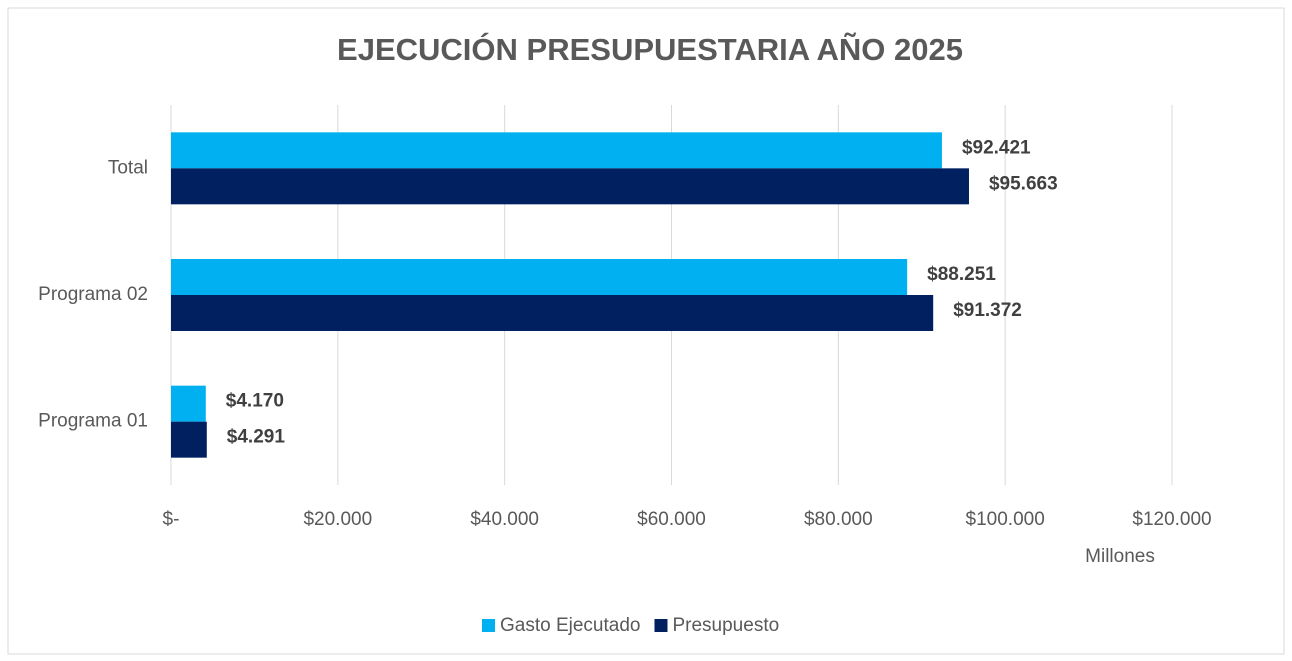  I want to click on legend-label: Gasto Ejecutado, so click(570, 625).